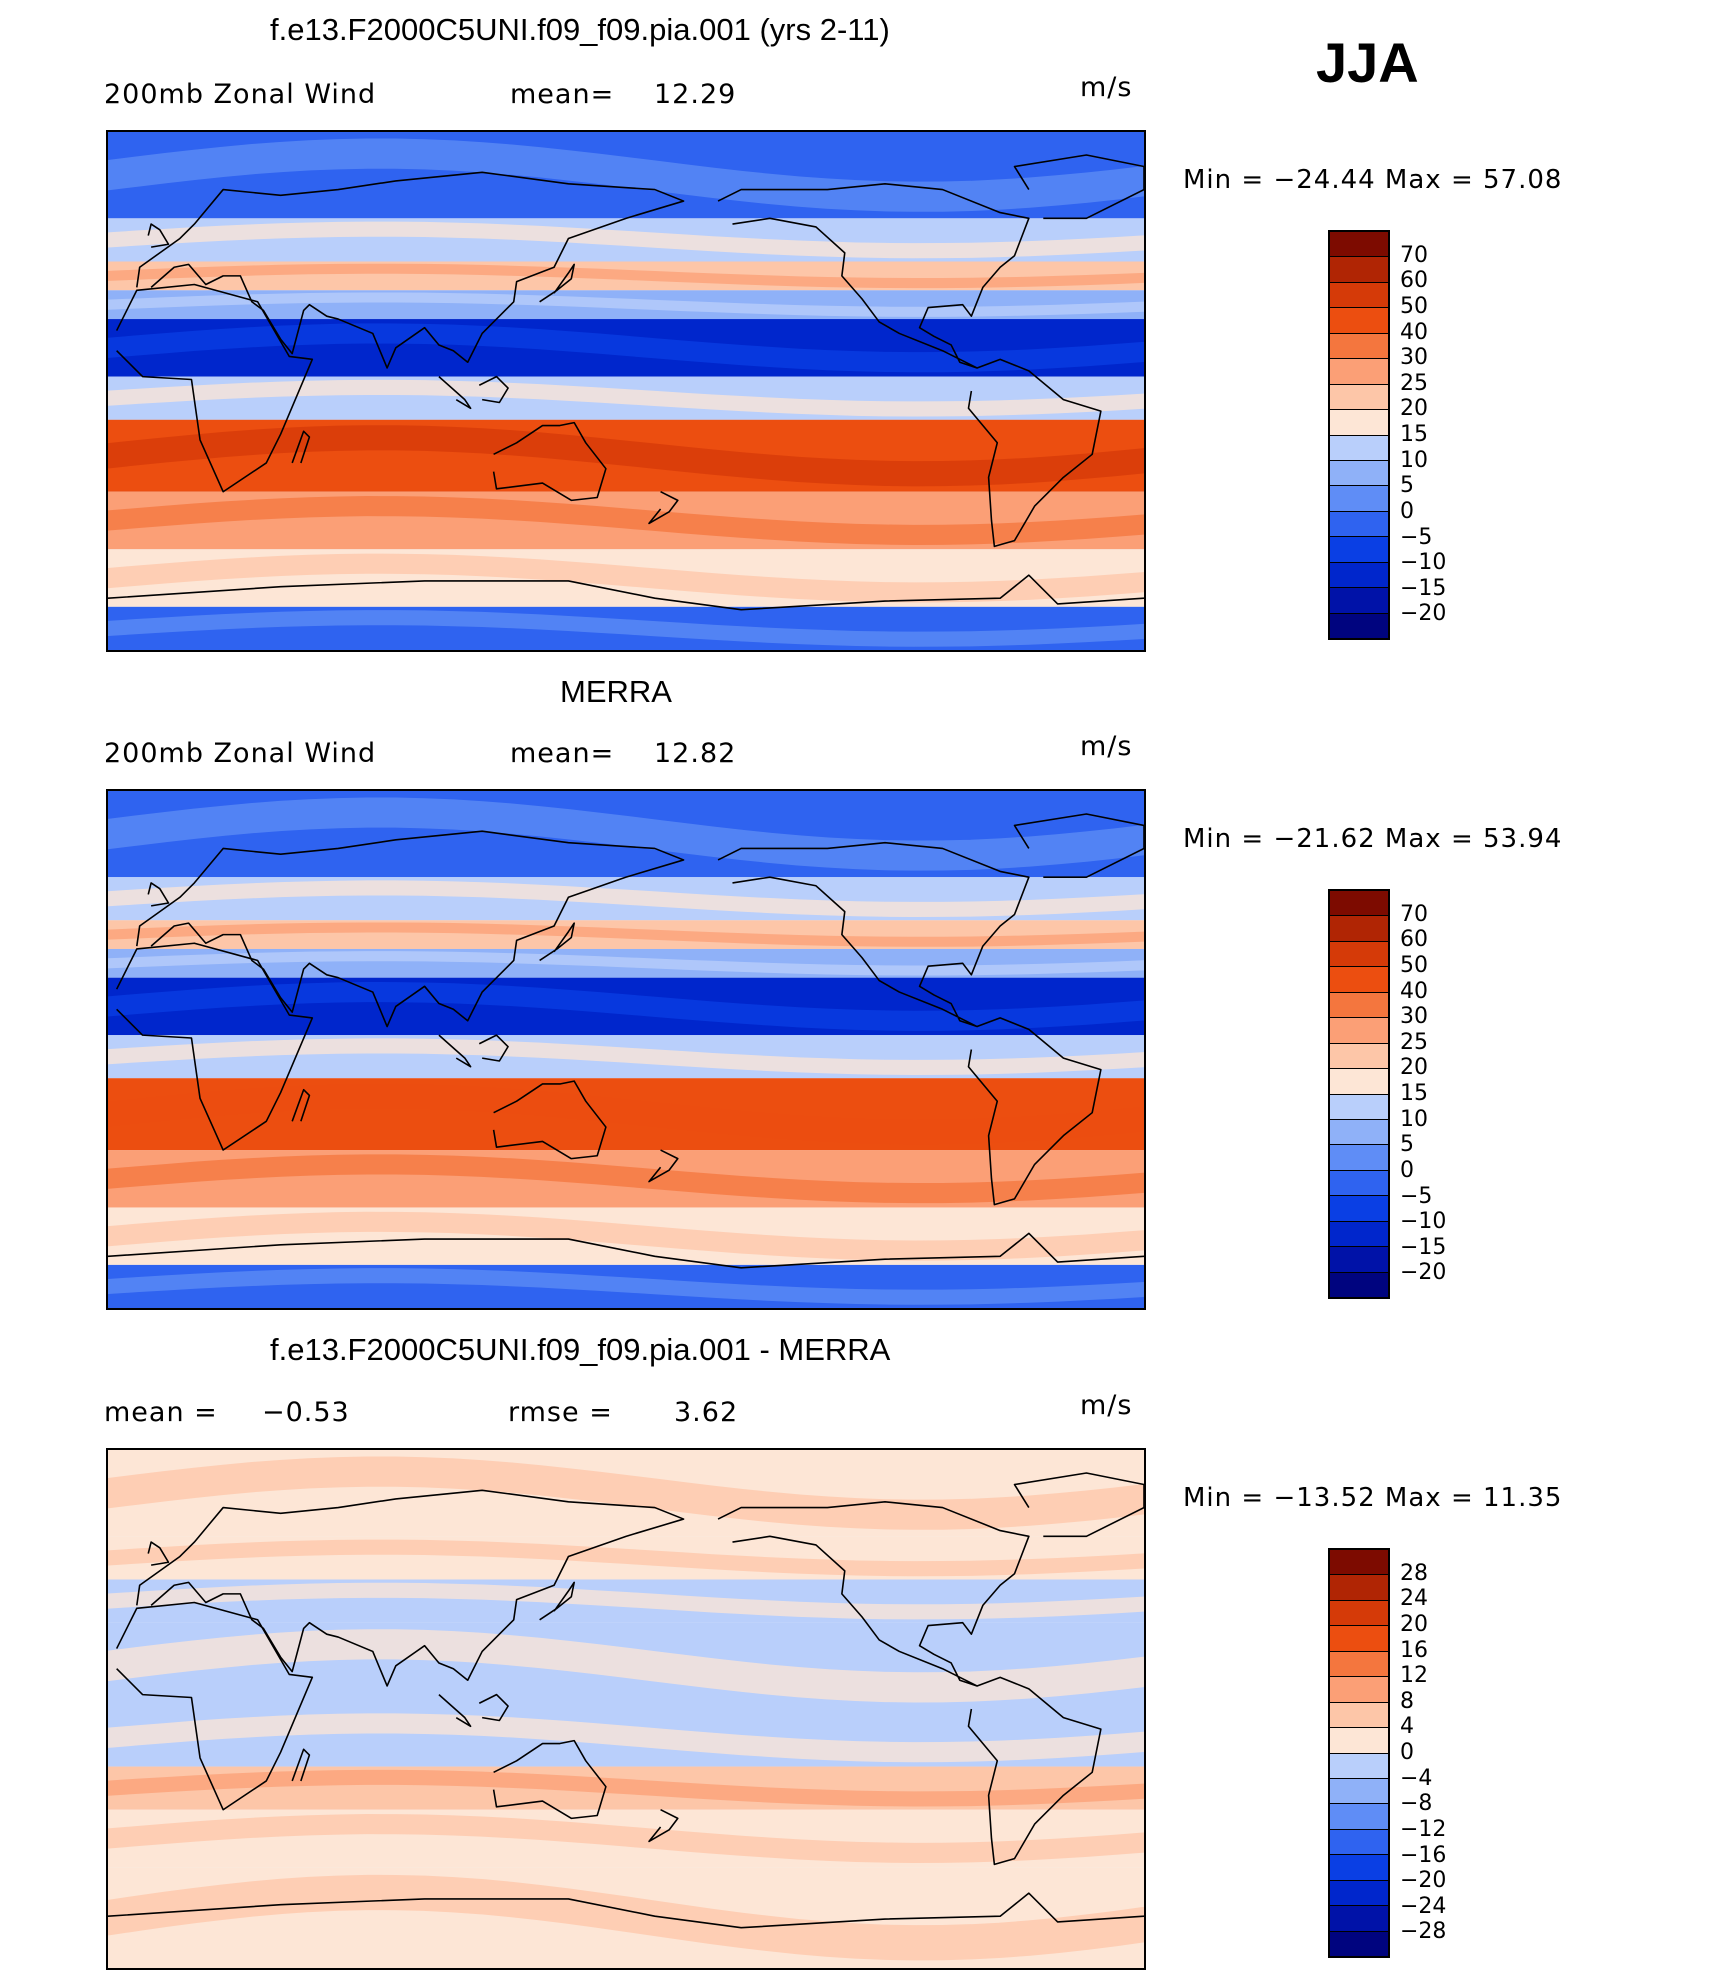 The image size is (1710, 1974). Describe the element at coordinates (161, 1412) in the screenshot. I see `panel-3-mean-label: mean =` at that location.